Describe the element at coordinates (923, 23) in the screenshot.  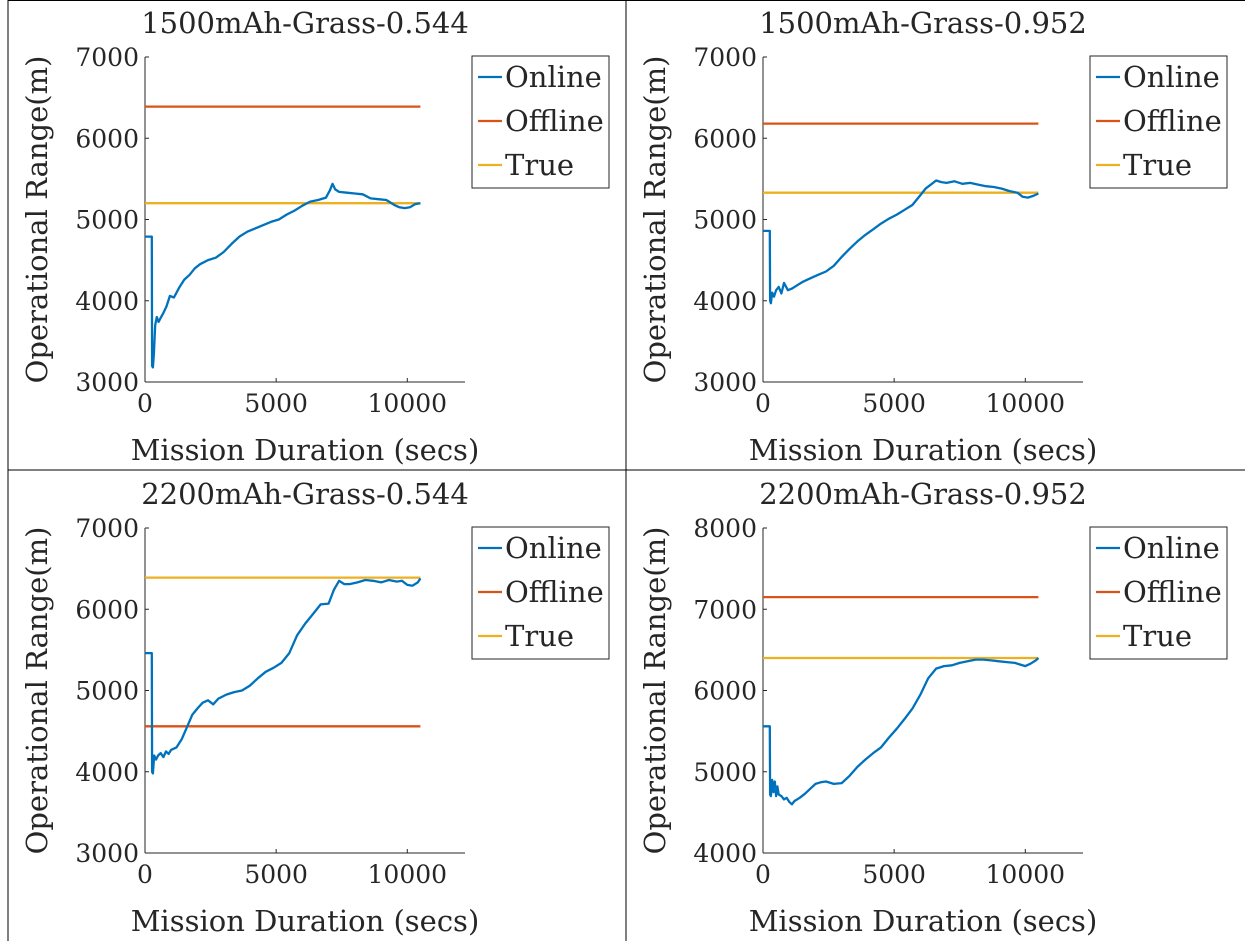
I see `chart-title: 1500mAh-Grass-0.952` at that location.